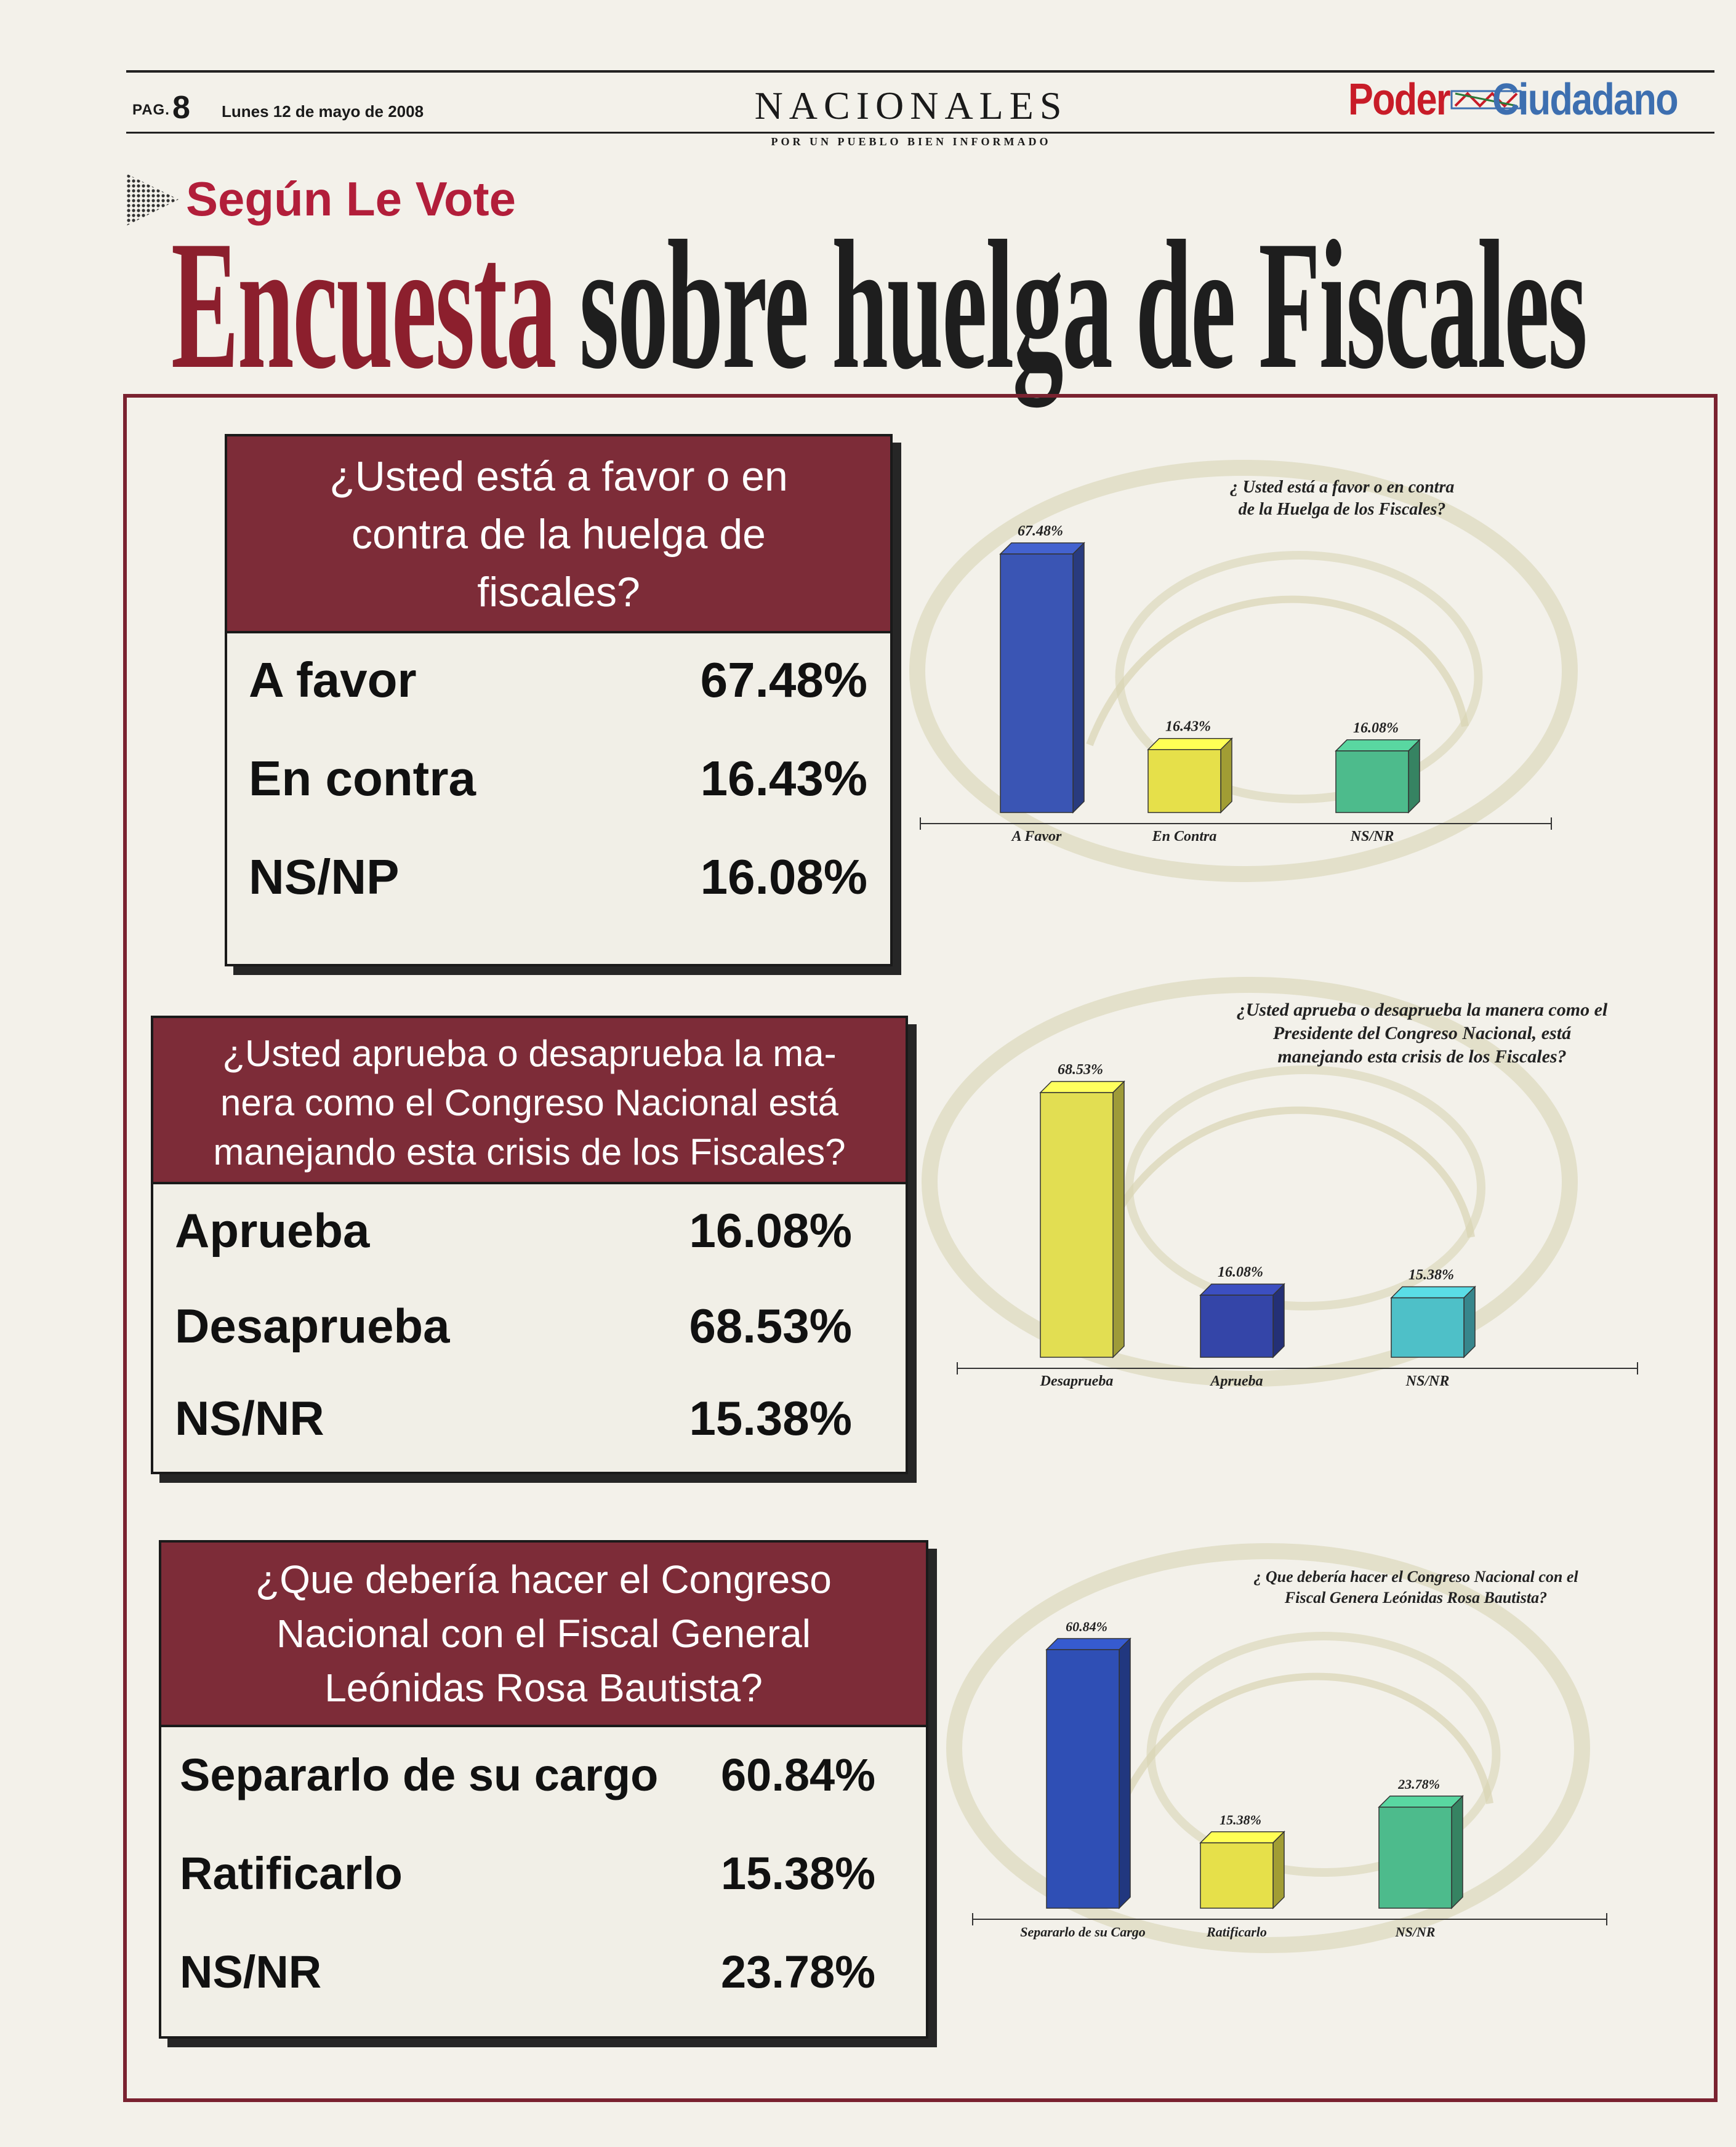  I want to click on chart-1-value-label-3: 16.08%, so click(1376, 728).